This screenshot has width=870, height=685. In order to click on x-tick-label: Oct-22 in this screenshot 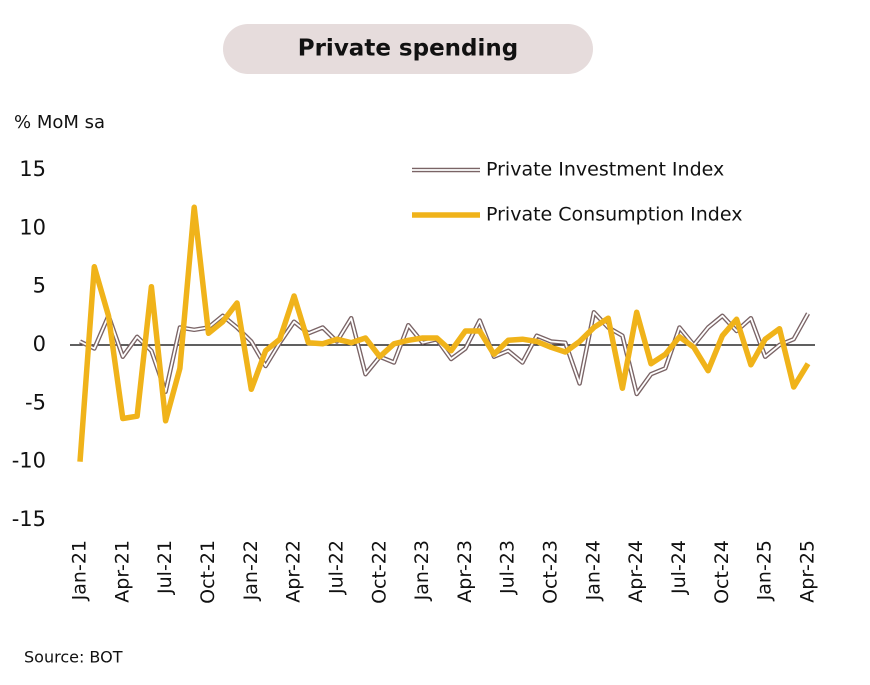, I will do `click(379, 572)`.